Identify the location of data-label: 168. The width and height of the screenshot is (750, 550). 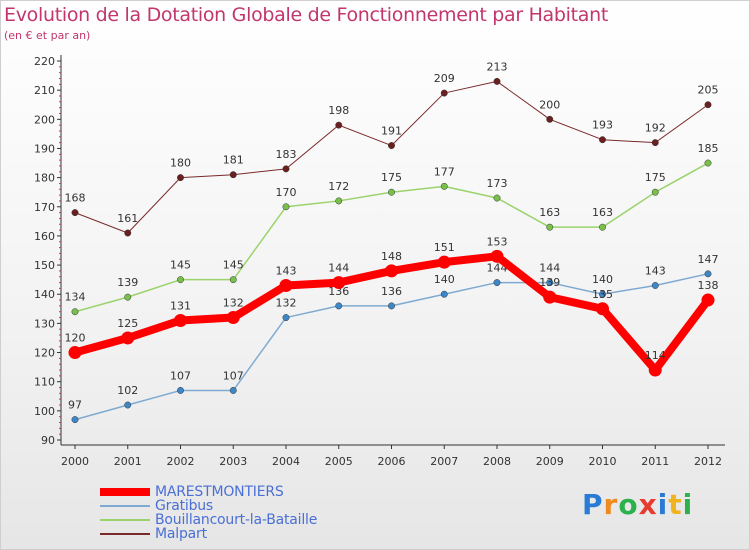
(75, 198).